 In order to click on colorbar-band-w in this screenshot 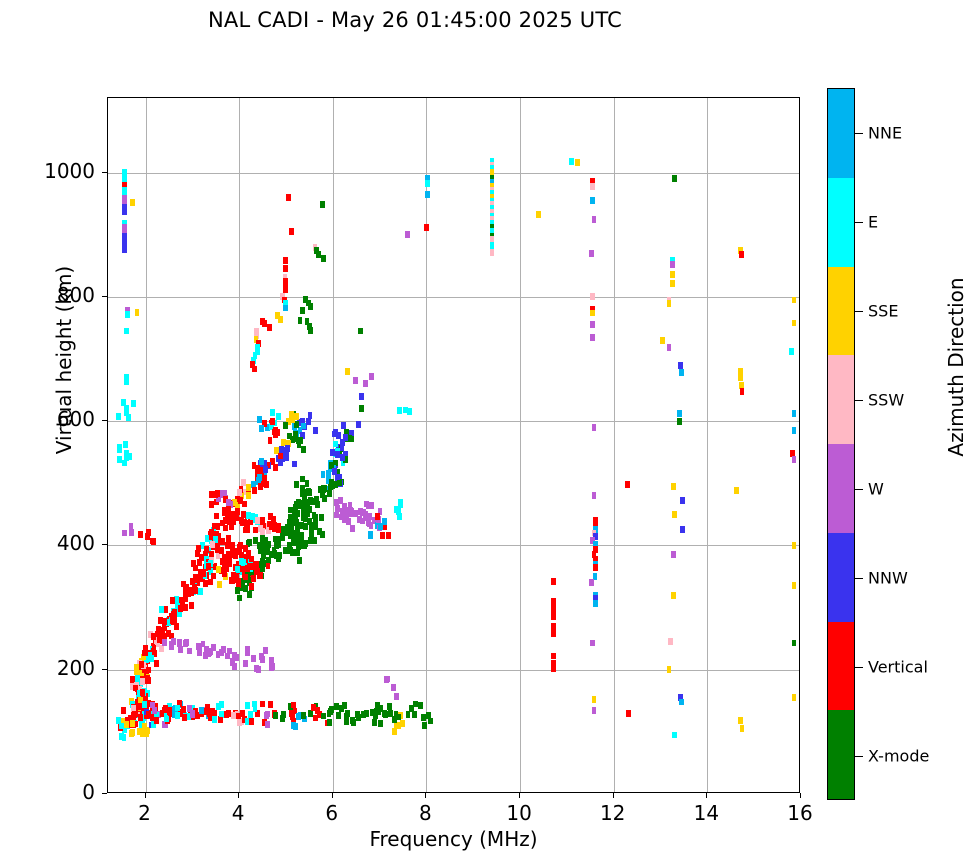, I will do `click(841, 488)`.